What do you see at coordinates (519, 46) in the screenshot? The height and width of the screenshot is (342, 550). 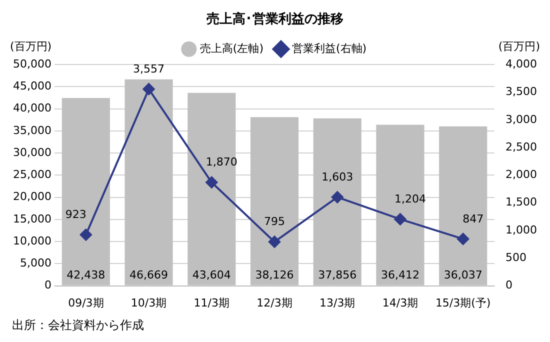 I see `y2-axis-title: (百万円)` at bounding box center [519, 46].